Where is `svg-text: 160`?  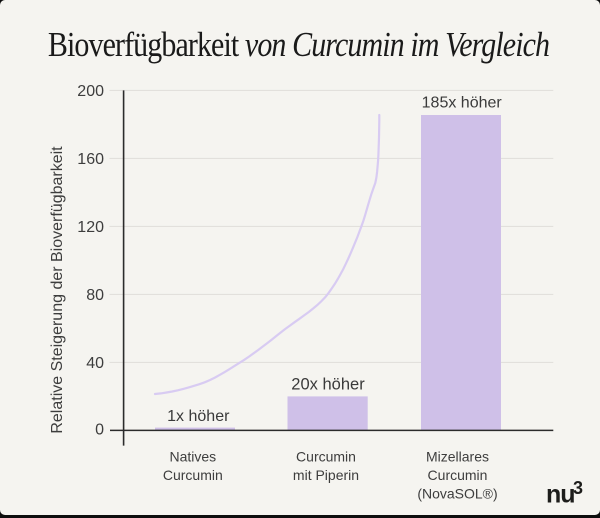 svg-text: 160 is located at coordinates (90, 159).